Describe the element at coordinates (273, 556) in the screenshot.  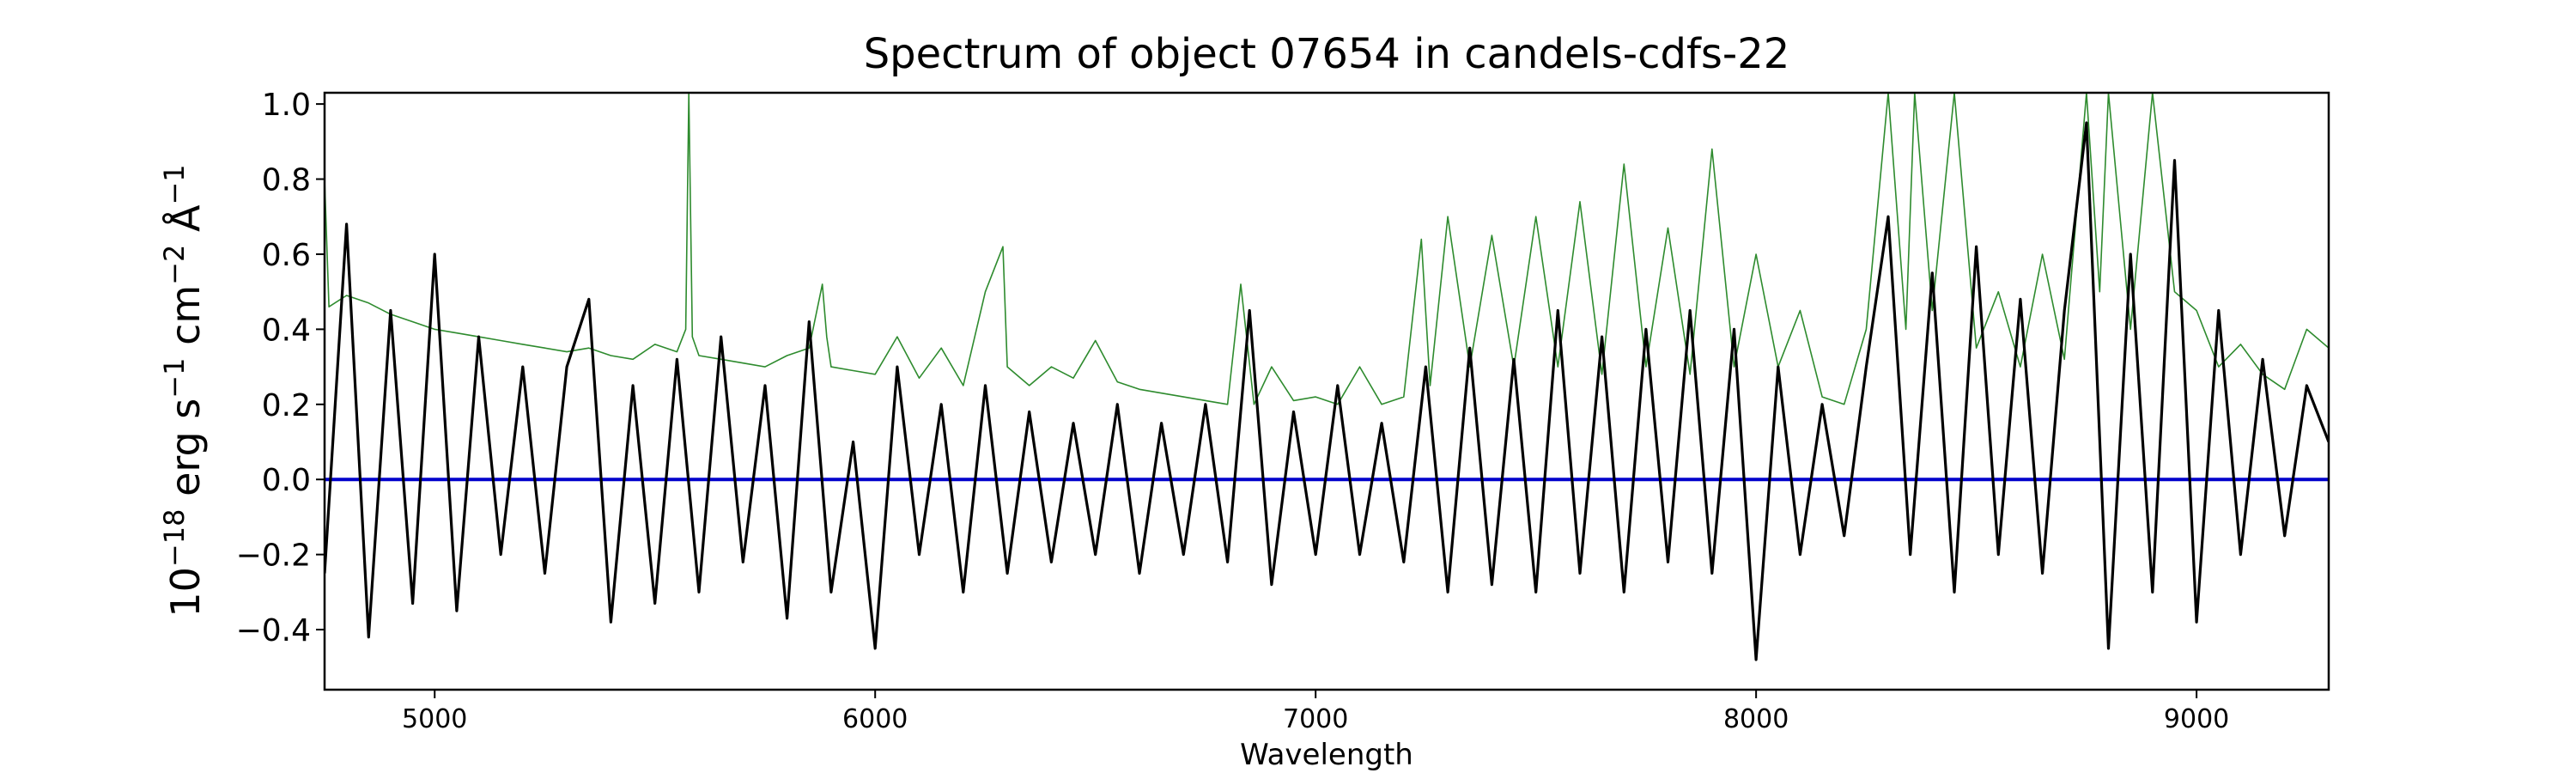
I see `y-tick-label--0.2: −0.2` at that location.